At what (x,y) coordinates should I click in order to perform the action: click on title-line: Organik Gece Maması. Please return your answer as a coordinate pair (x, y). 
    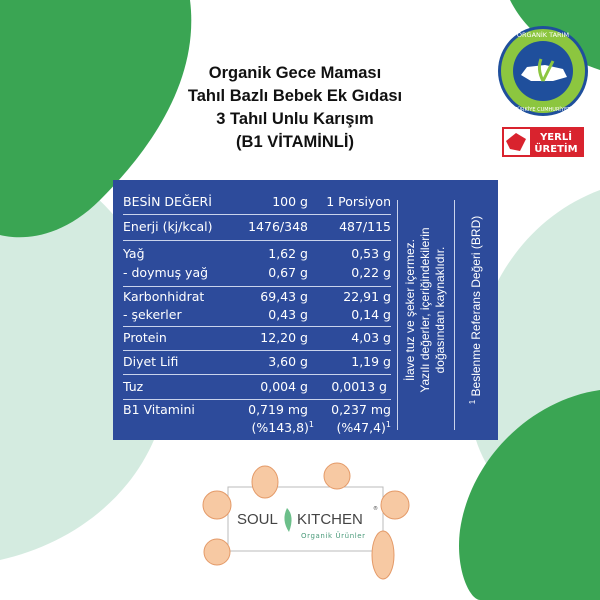
    Looking at the image, I should click on (295, 73).